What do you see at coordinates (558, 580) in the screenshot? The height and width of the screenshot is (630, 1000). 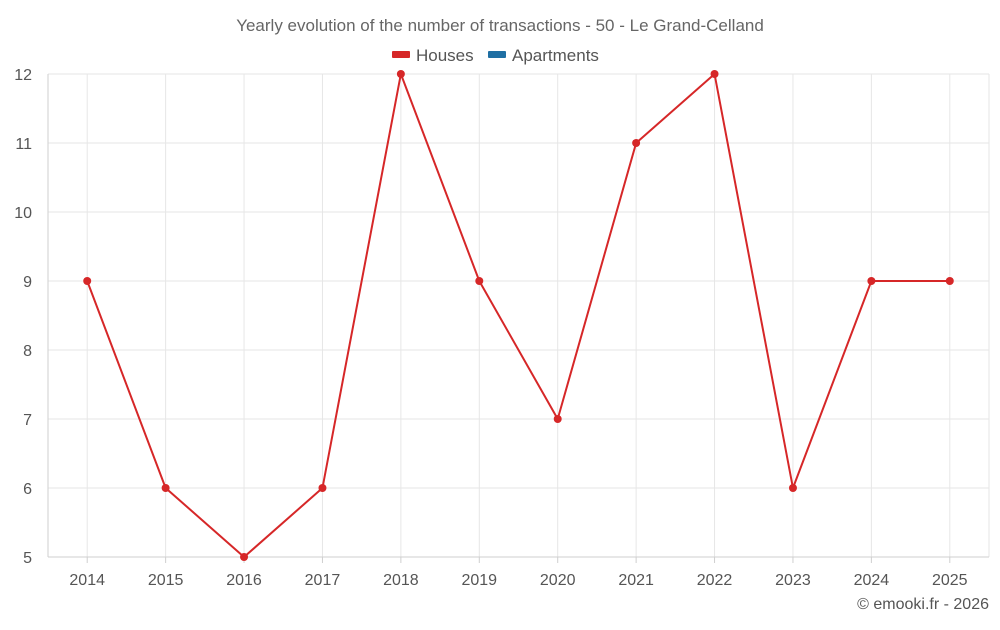 I see `x-tick-label: 2020` at bounding box center [558, 580].